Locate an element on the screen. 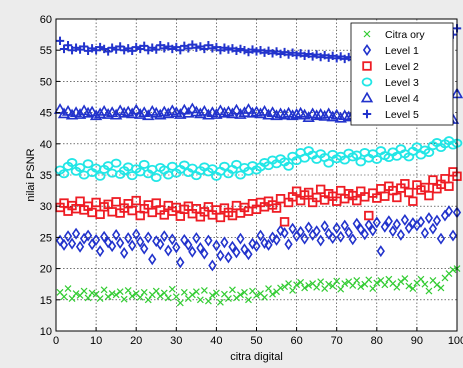 The height and width of the screenshot is (368, 463). y-tick-label: 15 is located at coordinates (46, 301).